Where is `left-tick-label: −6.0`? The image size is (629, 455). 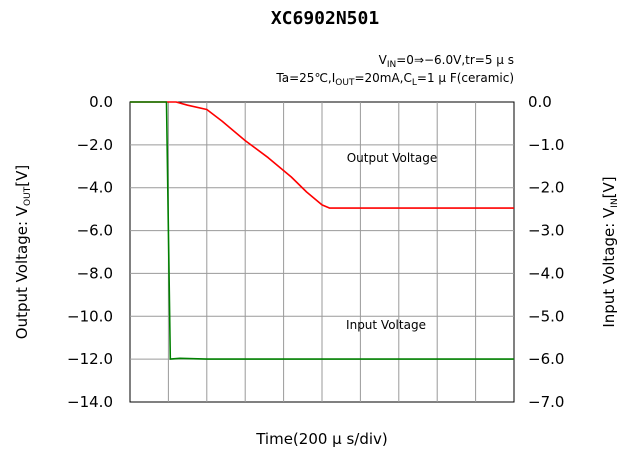 left-tick-label: −6.0 is located at coordinates (95, 231).